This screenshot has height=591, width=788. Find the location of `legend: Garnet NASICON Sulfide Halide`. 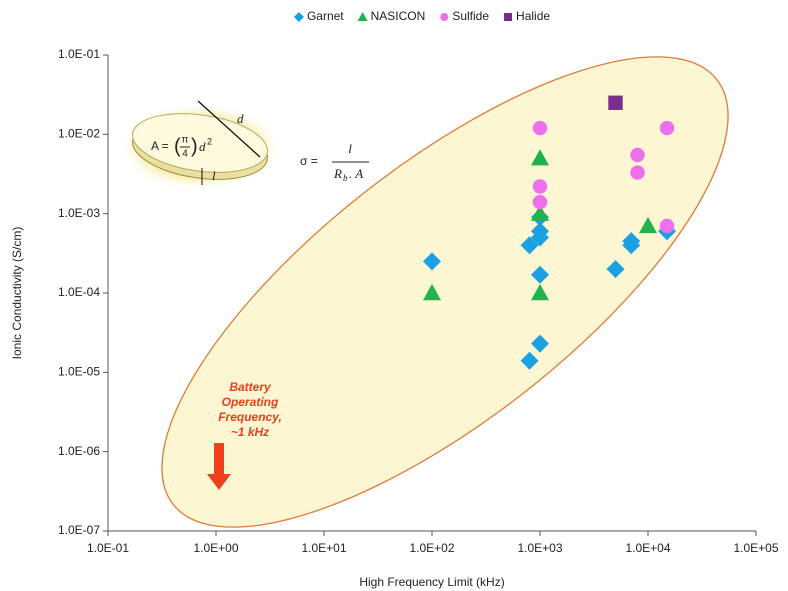

legend: Garnet NASICON Sulfide Halide is located at coordinates (421, 16).